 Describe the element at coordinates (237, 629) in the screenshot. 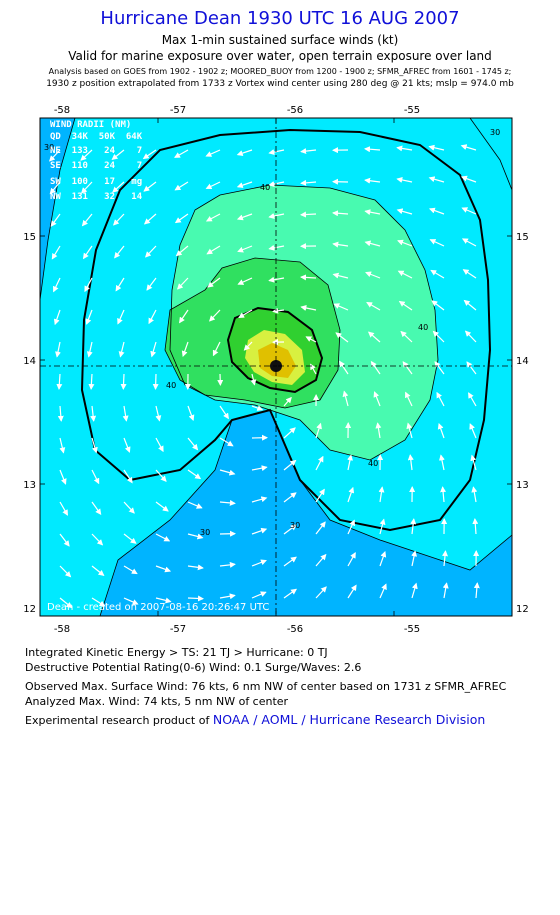

I see `lon-labels-bottom: -58 -57 -56 -55` at that location.